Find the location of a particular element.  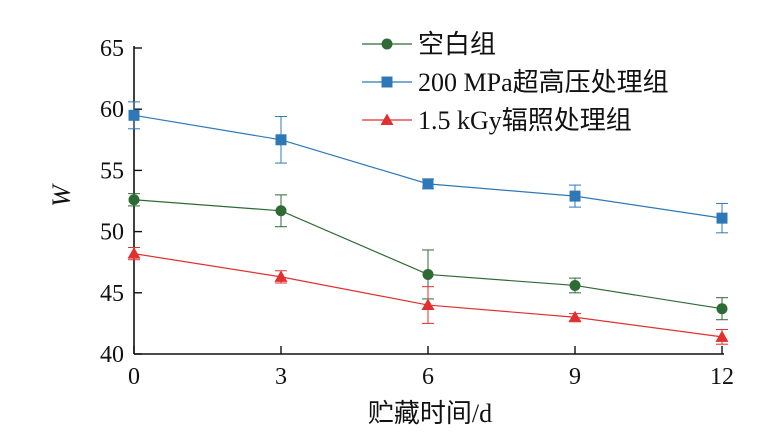

legend-label: 1.5 kGy辐照处理组 is located at coordinates (525, 120).